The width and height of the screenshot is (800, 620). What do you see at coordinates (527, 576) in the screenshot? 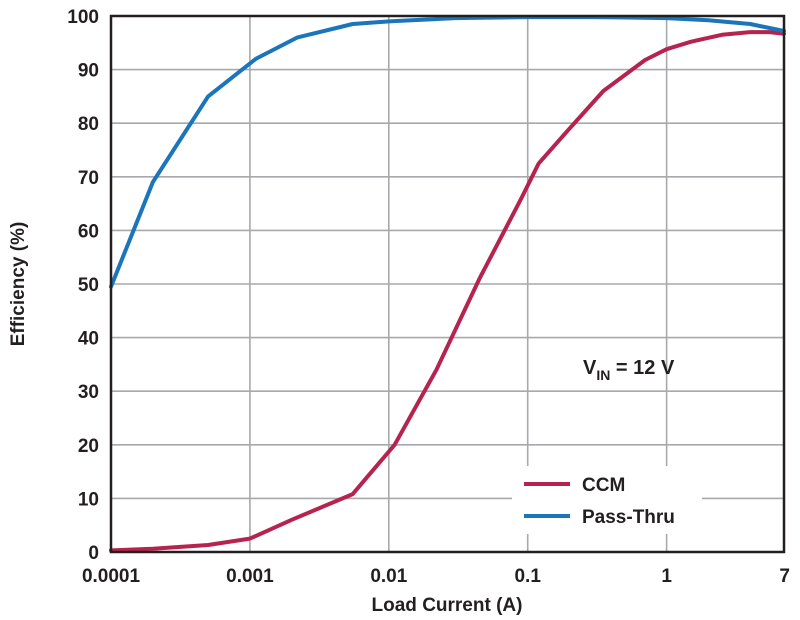
I see `x-tick-label-0.1: 0.1` at bounding box center [527, 576].